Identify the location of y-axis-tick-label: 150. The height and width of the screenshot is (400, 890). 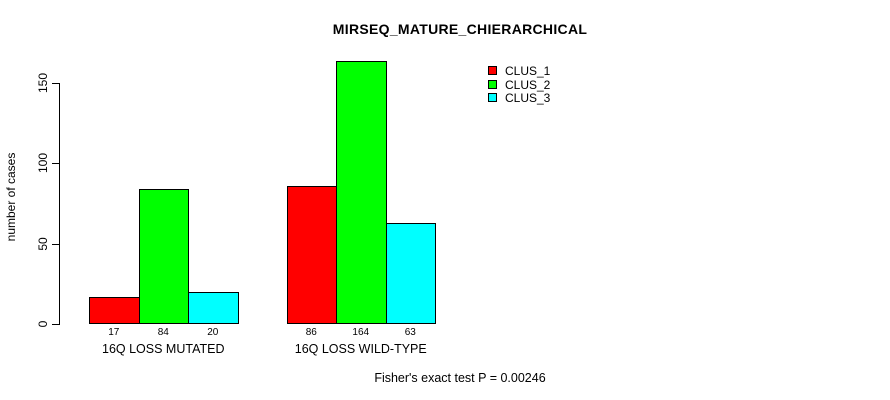
(43, 83).